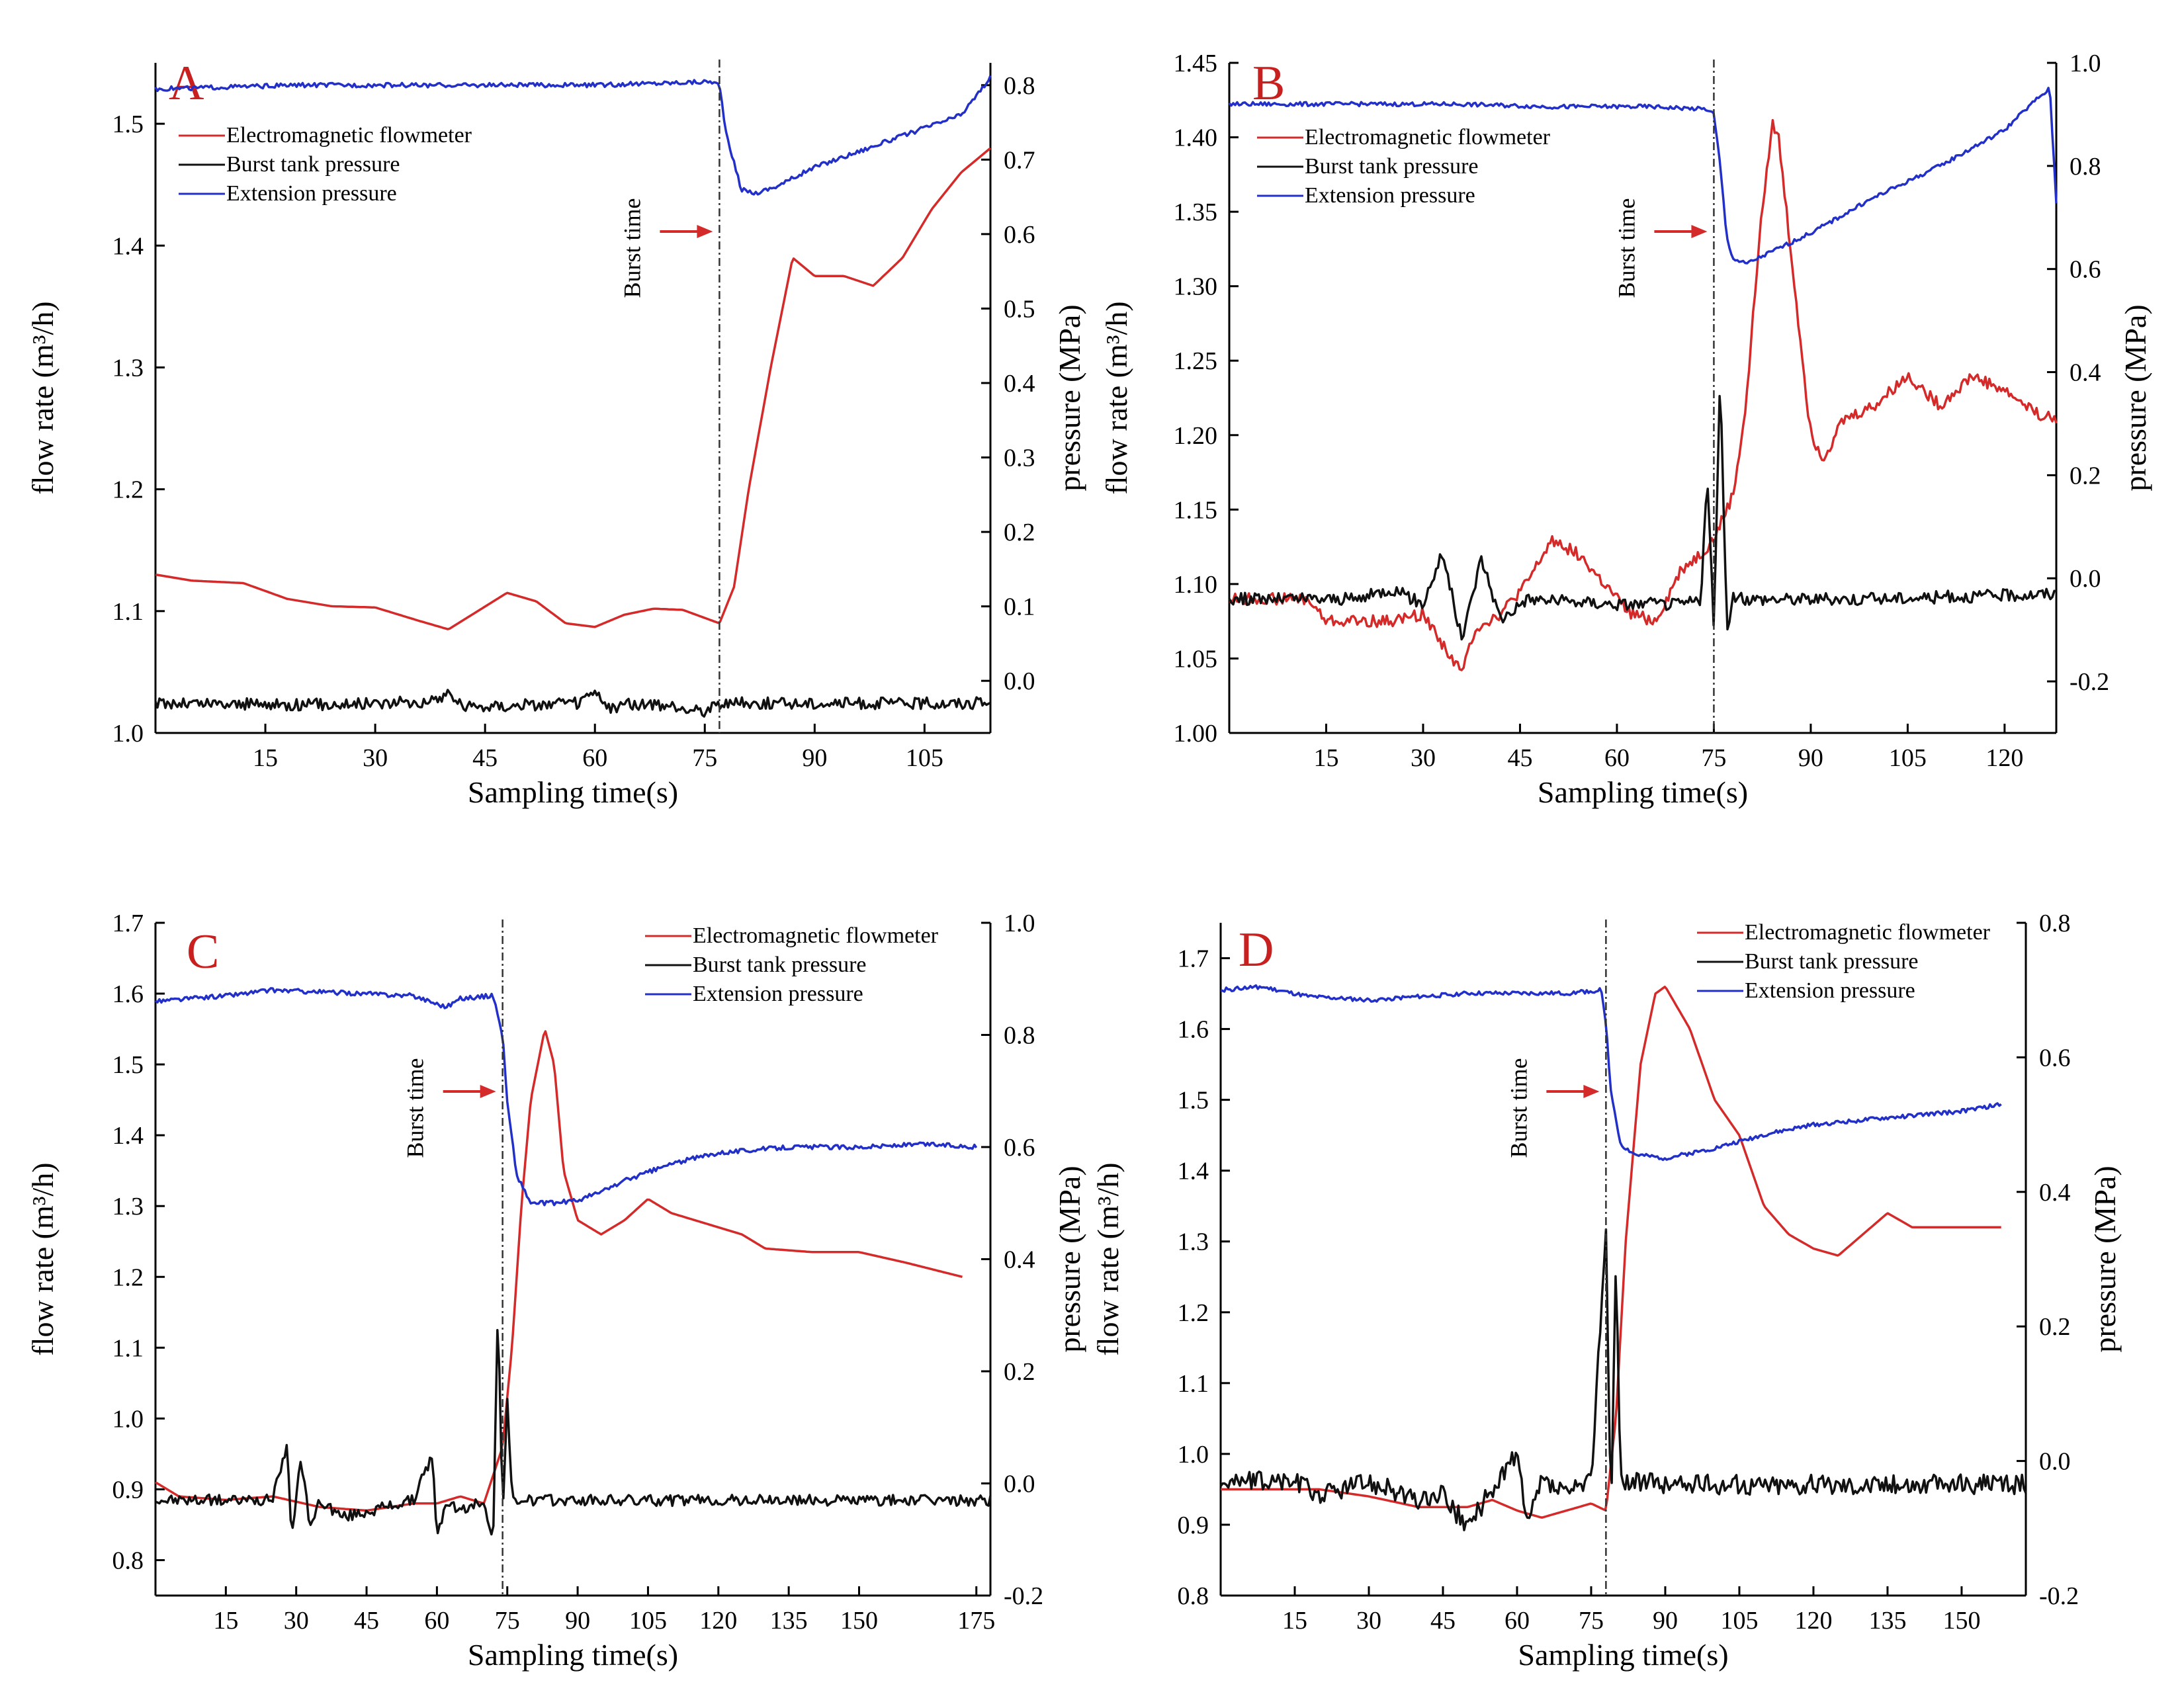 Image resolution: width=2180 pixels, height=1708 pixels. I want to click on legend-label: Extension pressure, so click(1830, 991).